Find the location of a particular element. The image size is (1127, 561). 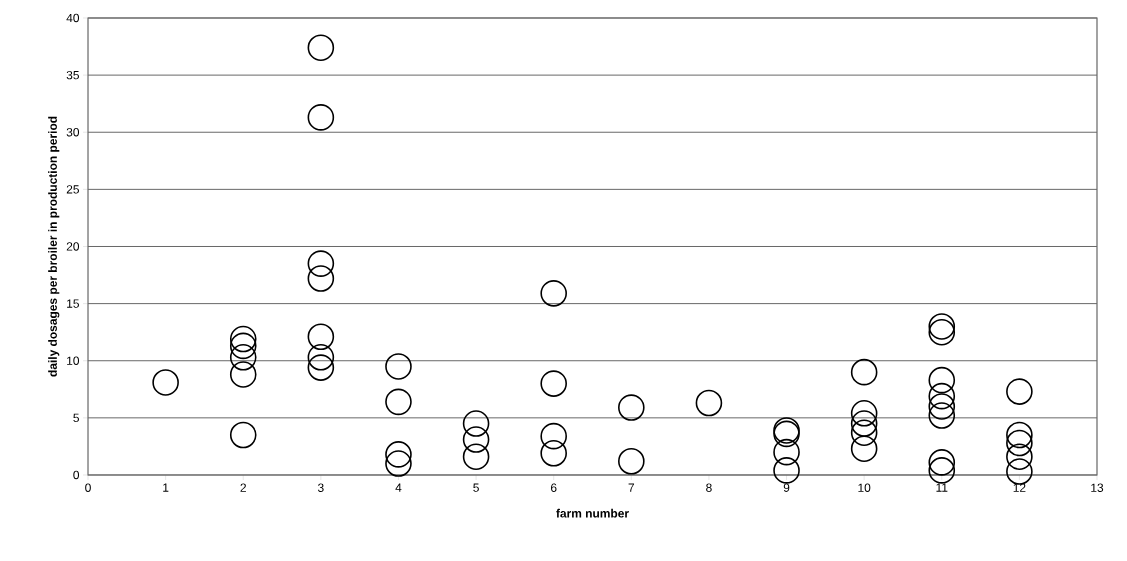

y-tick-label: 35 is located at coordinates (72, 75).